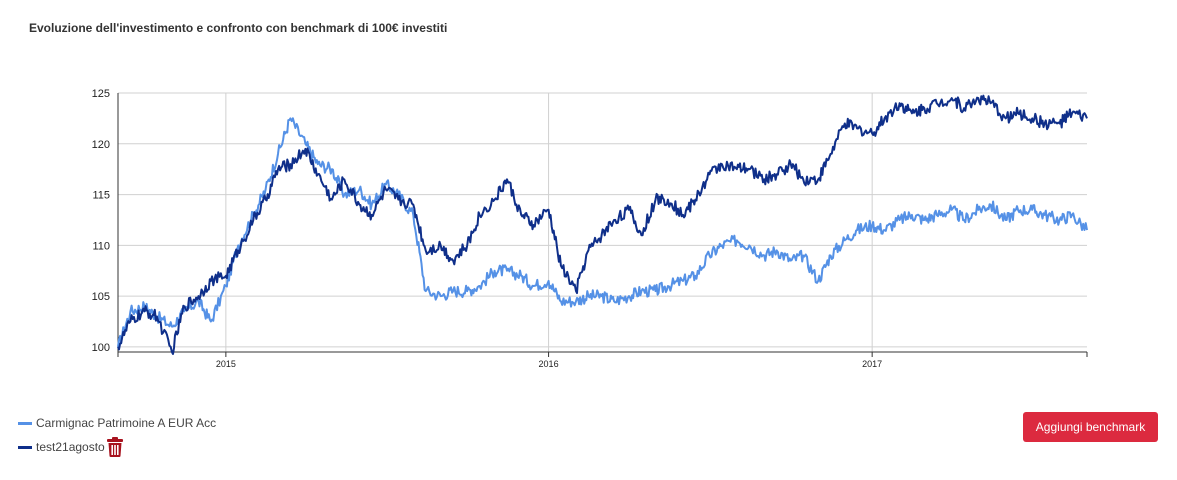 The height and width of the screenshot is (480, 1177). I want to click on y-tick-label: 120, so click(101, 145).